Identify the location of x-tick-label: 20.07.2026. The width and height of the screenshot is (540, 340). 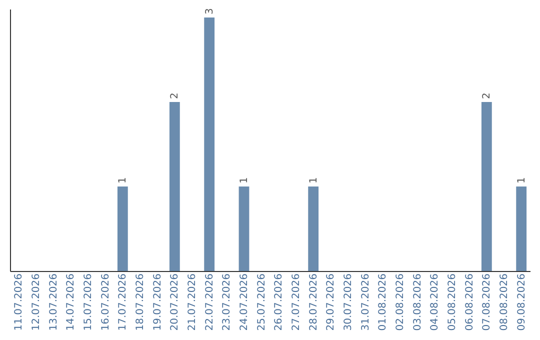
(175, 302).